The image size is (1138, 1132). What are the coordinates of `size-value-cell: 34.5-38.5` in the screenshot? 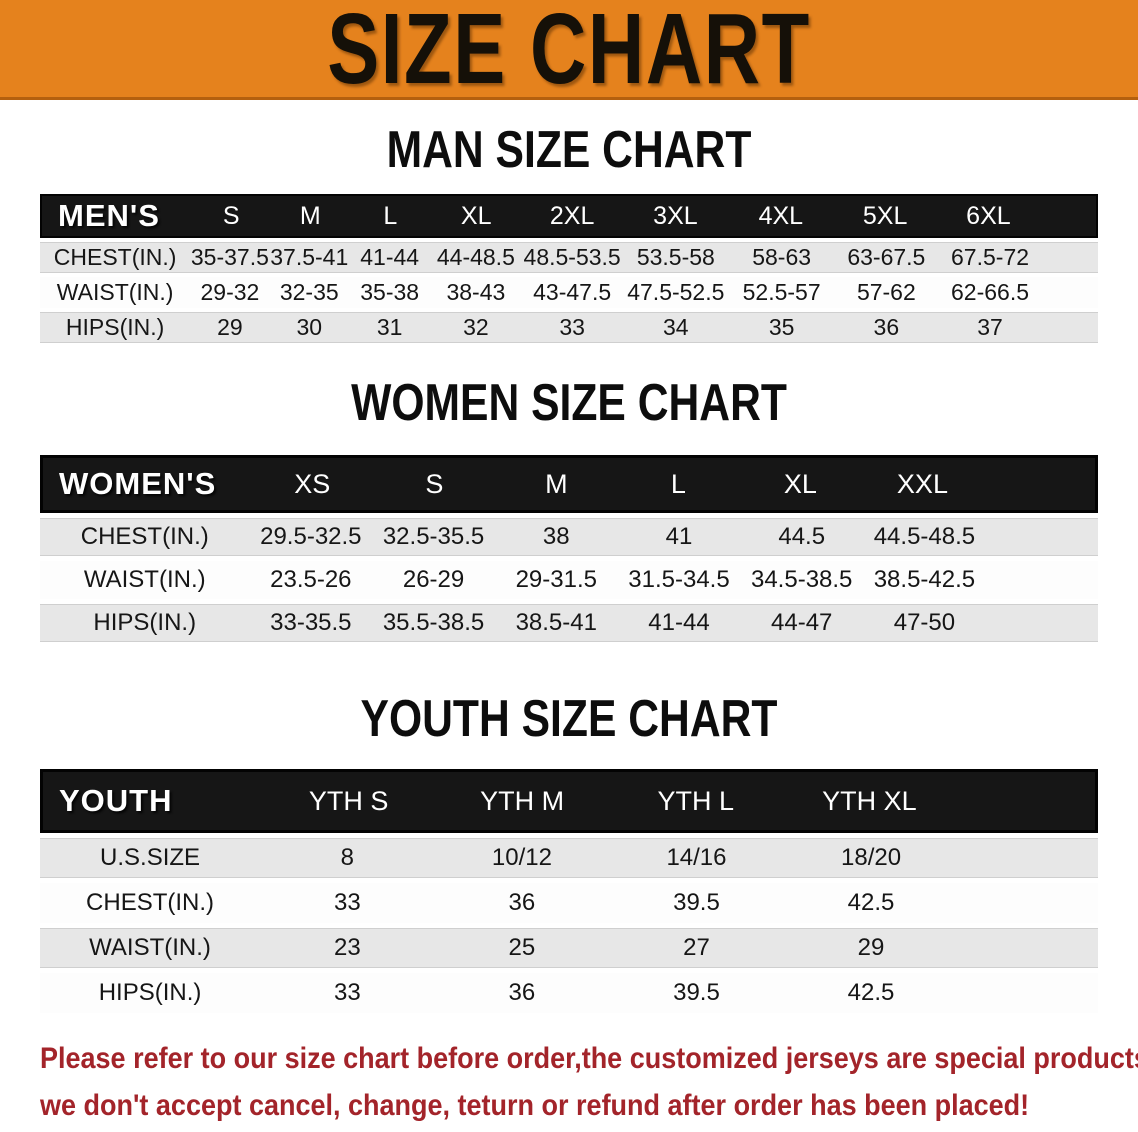 It's located at (801, 579).